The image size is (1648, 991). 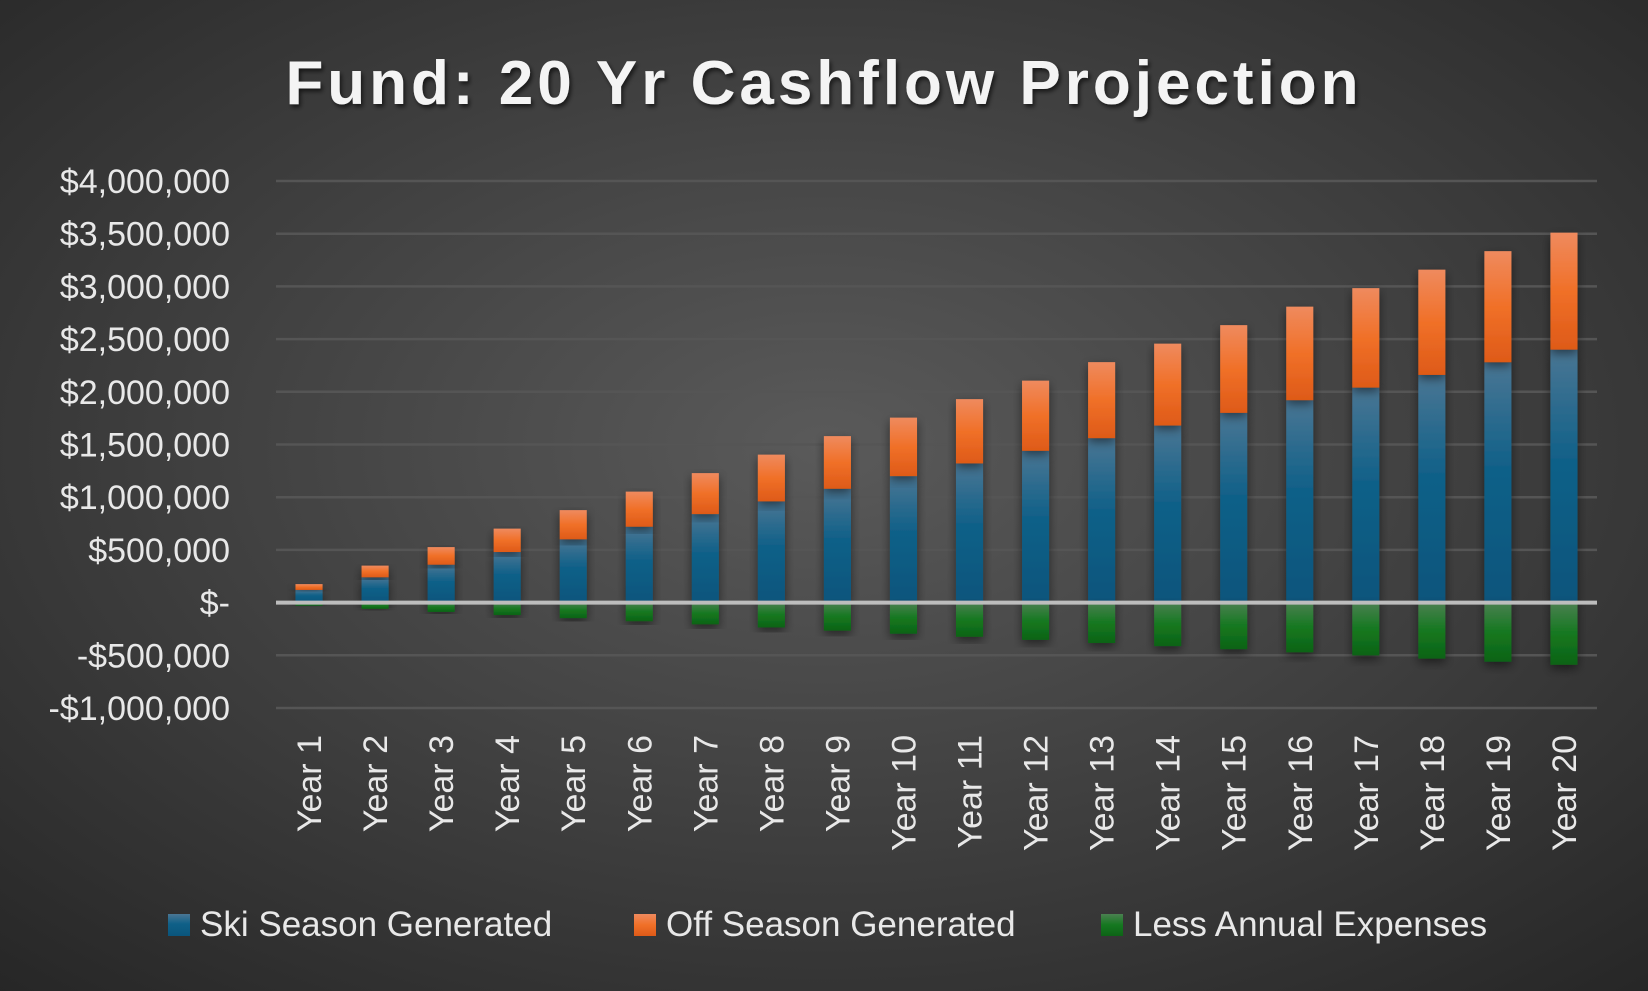 What do you see at coordinates (838, 783) in the screenshot?
I see `x-tick-label: Year 9` at bounding box center [838, 783].